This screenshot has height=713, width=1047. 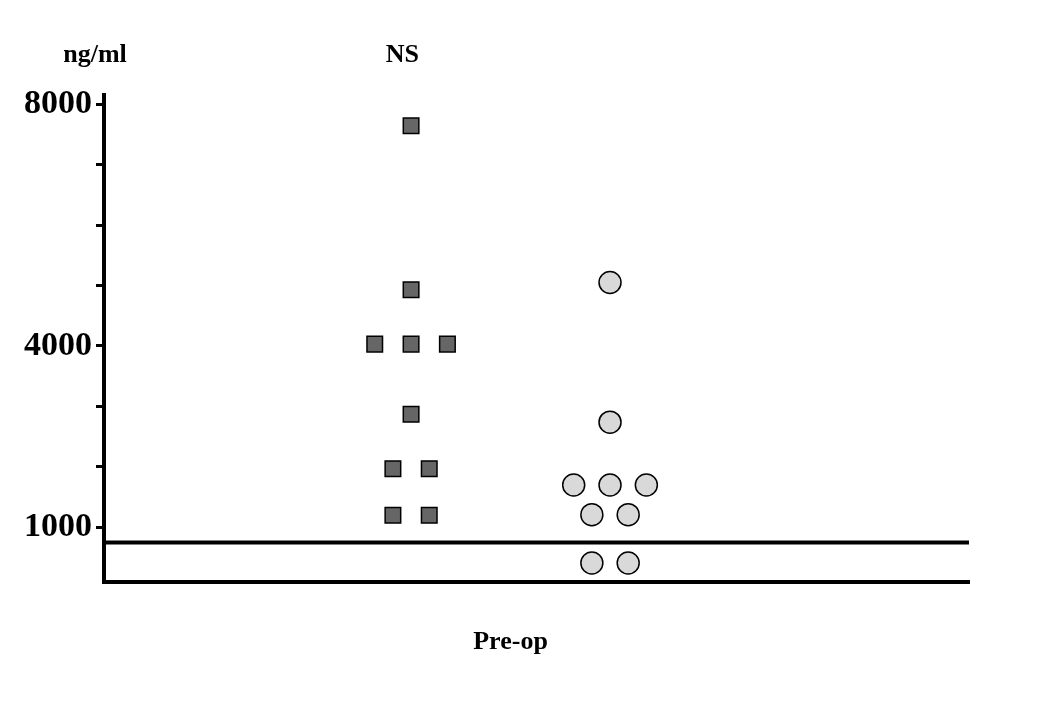 I want to click on y-tick-label: 1000, so click(x=58, y=525).